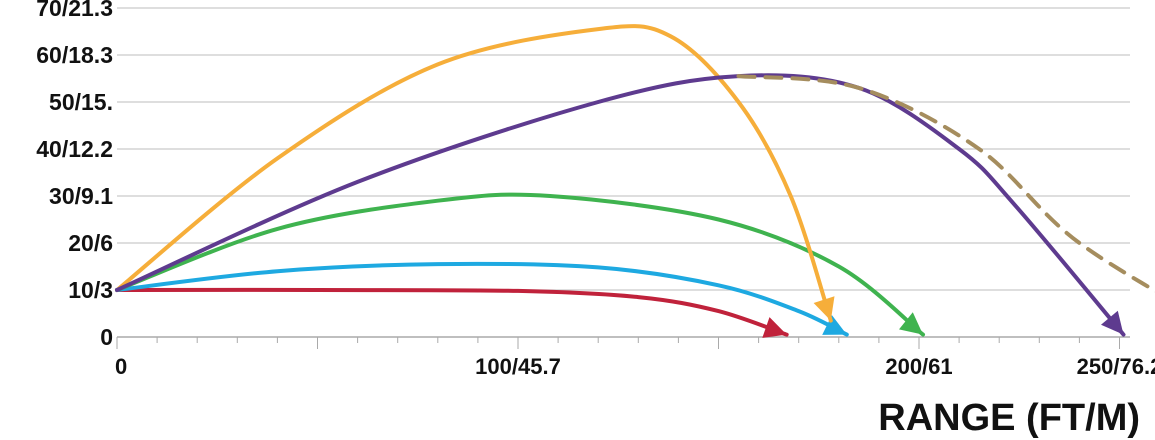 The width and height of the screenshot is (1155, 440). What do you see at coordinates (81, 196) in the screenshot?
I see `y-tick-label: 30/9.1` at bounding box center [81, 196].